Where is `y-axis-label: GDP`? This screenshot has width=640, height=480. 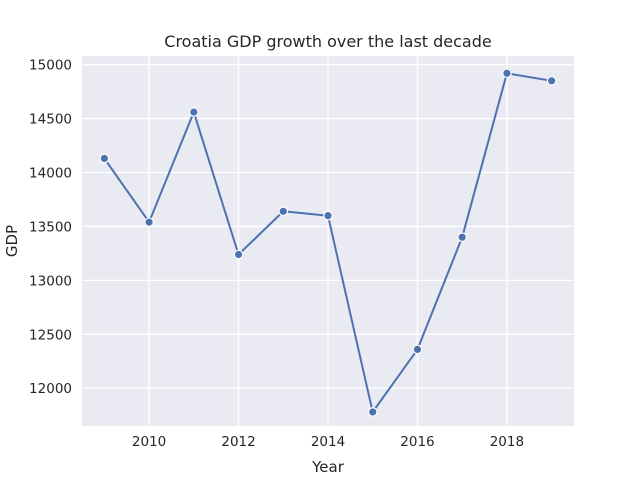
y-axis-label: GDP is located at coordinates (12, 241).